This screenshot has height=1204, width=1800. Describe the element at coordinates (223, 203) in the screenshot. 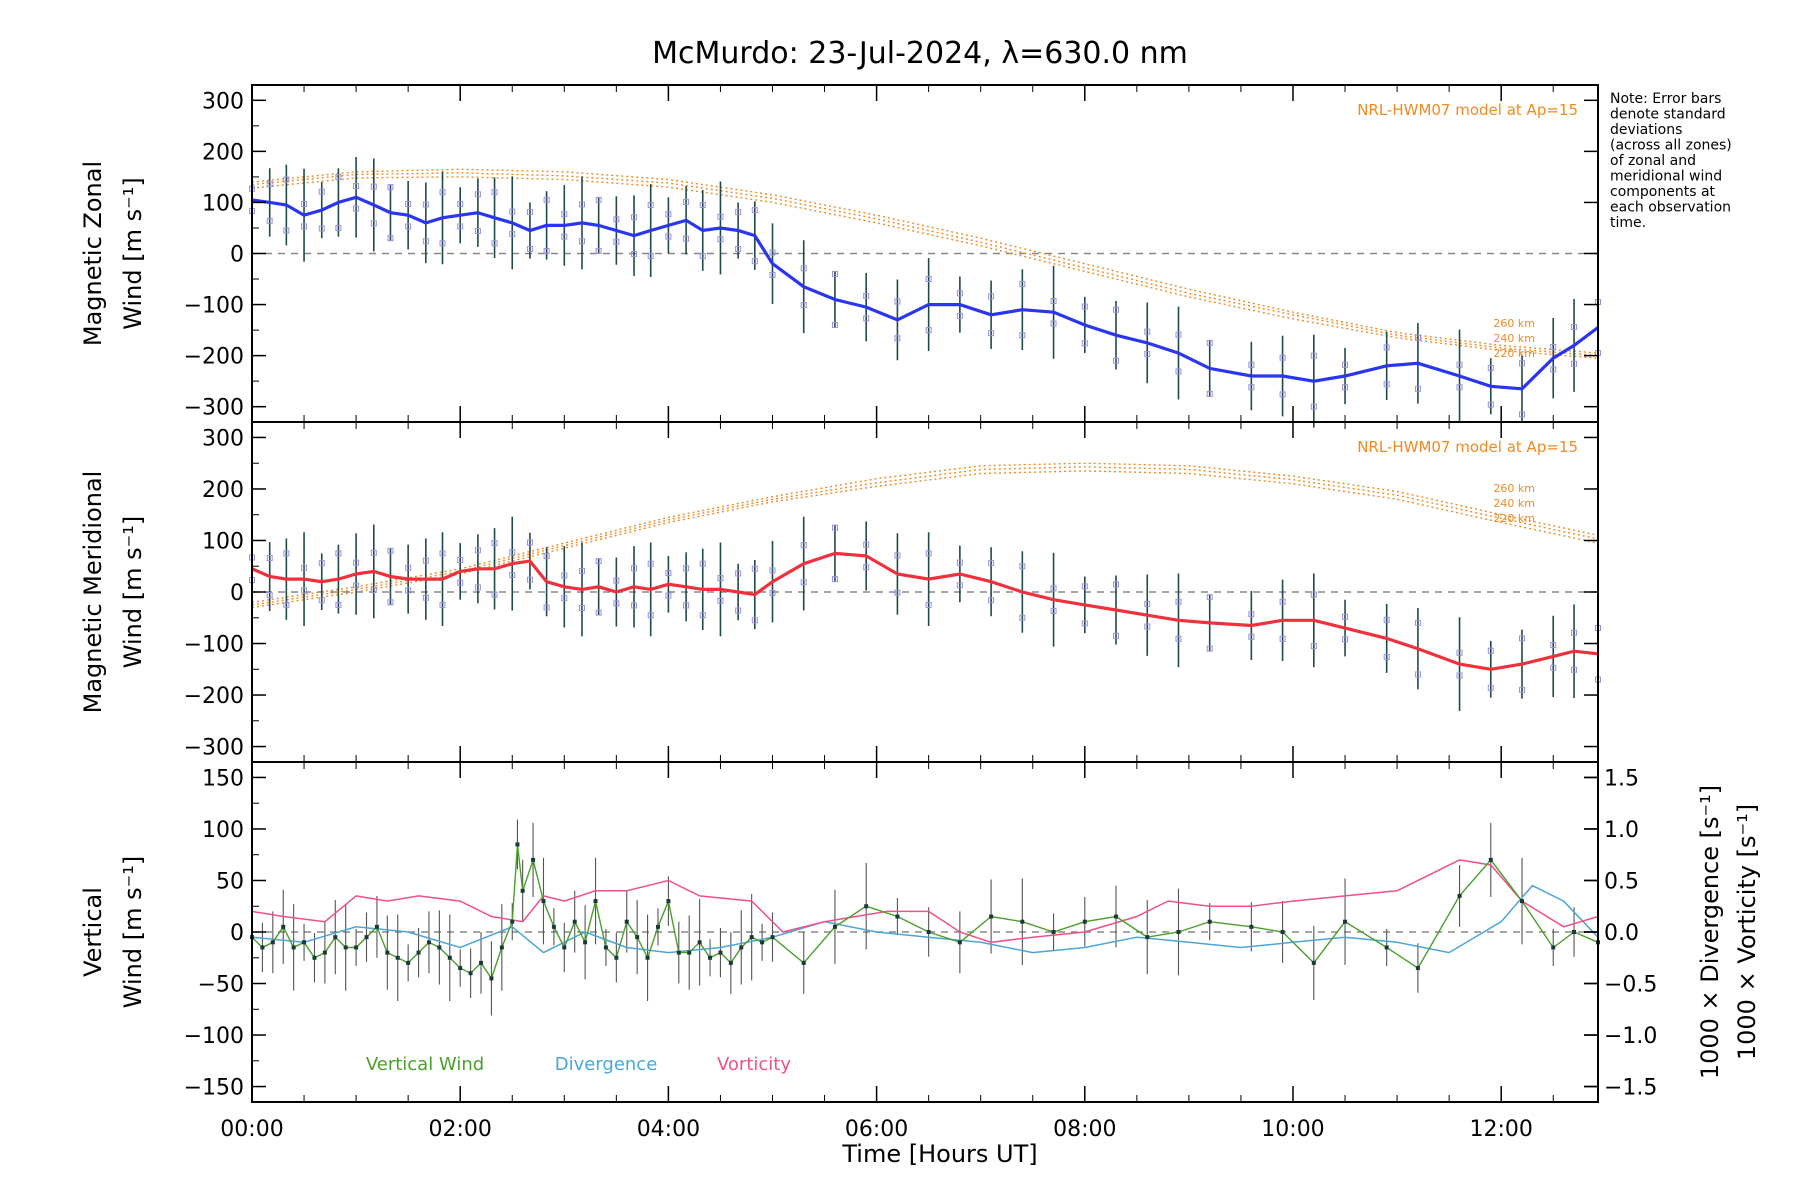

I see `y-tick-label: 100` at that location.